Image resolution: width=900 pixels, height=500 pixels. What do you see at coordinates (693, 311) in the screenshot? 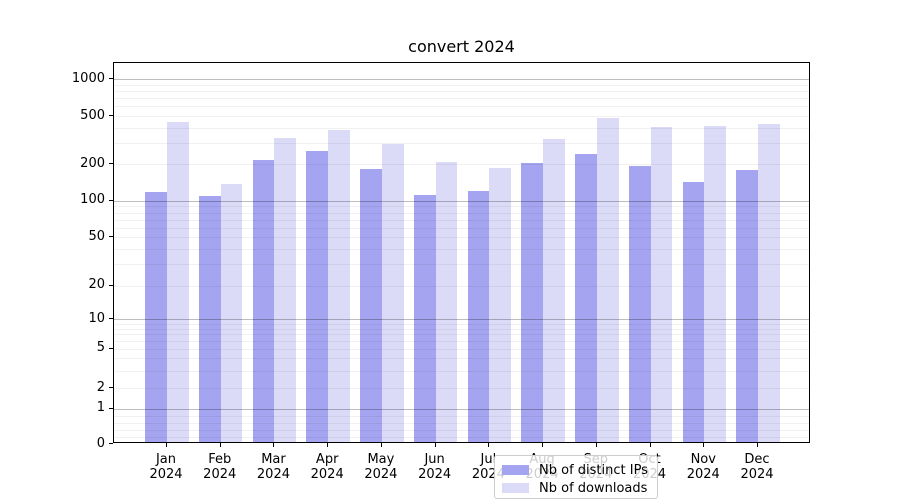
I see `bar-distinct-ips-nov` at bounding box center [693, 311].